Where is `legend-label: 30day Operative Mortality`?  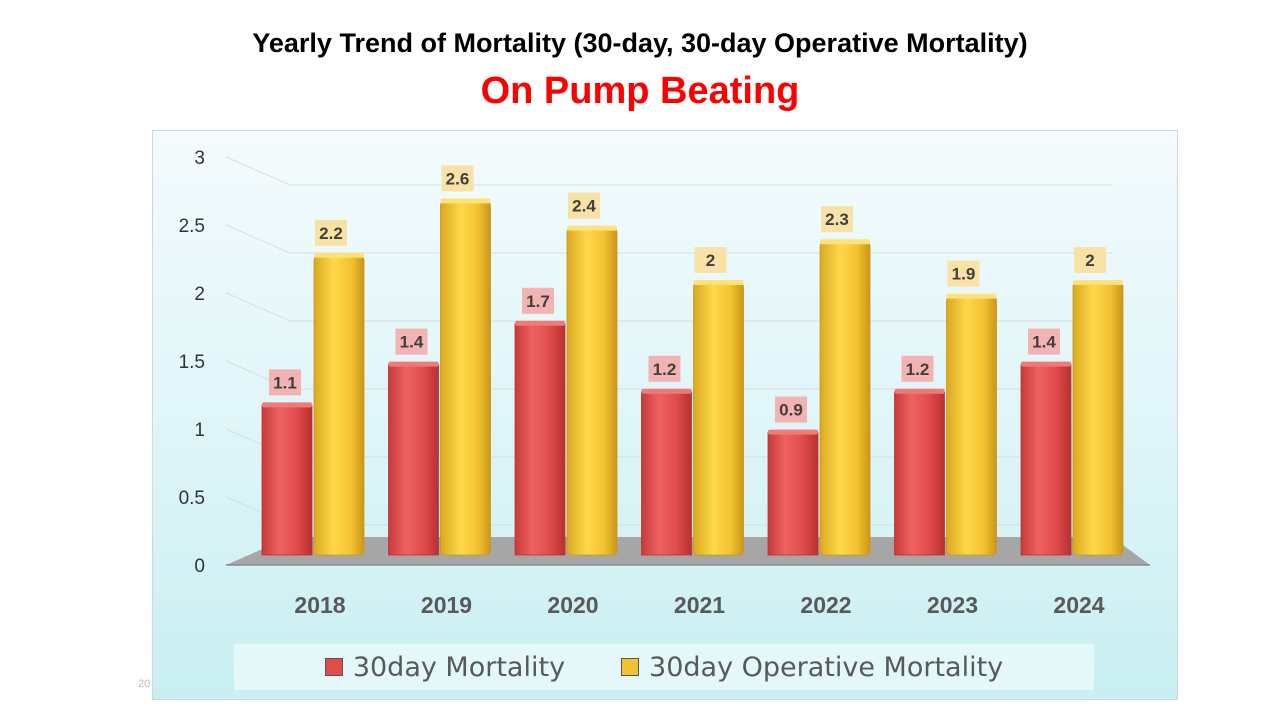 legend-label: 30day Operative Mortality is located at coordinates (826, 667).